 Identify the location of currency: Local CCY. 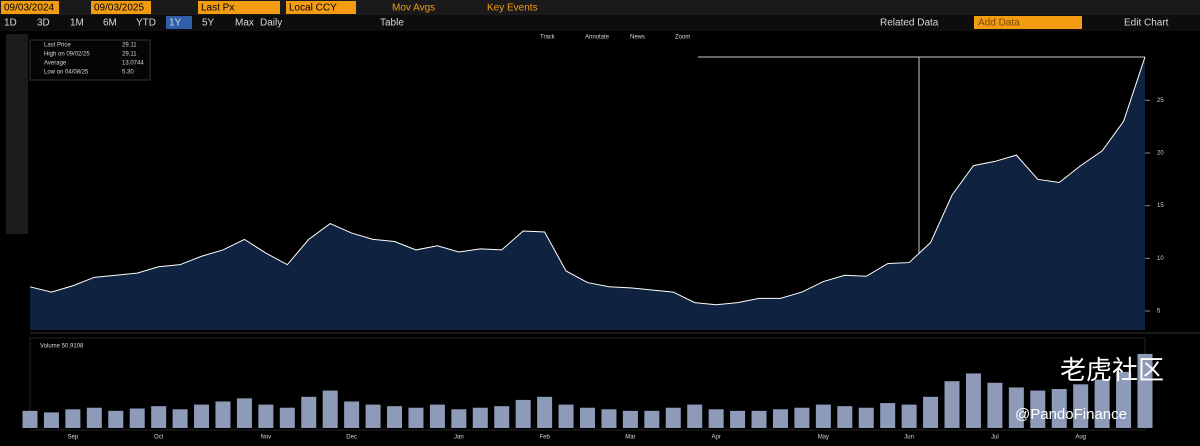
(313, 8).